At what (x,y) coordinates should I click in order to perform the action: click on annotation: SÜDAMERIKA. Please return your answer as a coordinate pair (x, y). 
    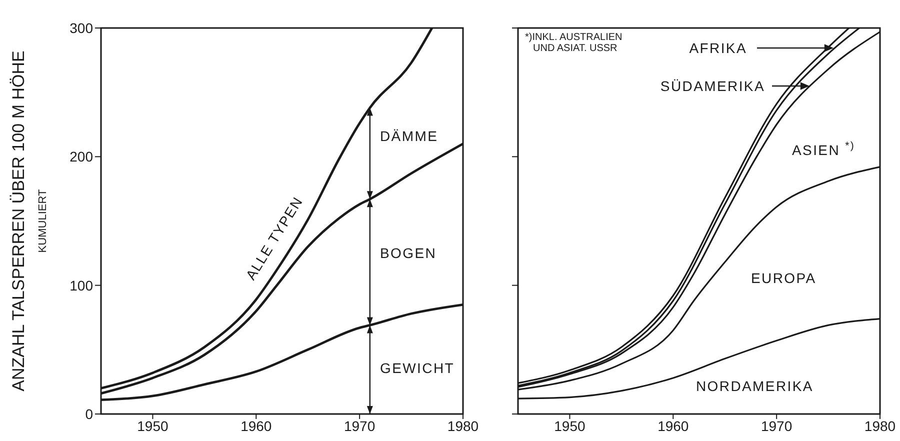
    Looking at the image, I should click on (712, 86).